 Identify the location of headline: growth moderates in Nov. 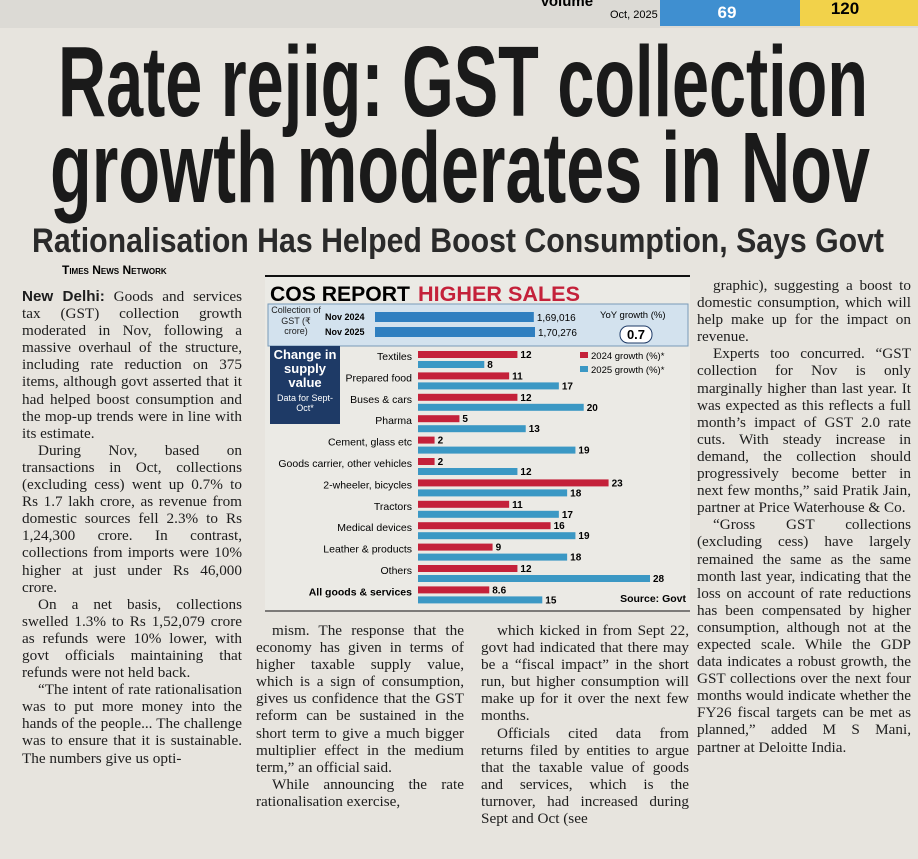
(460, 168).